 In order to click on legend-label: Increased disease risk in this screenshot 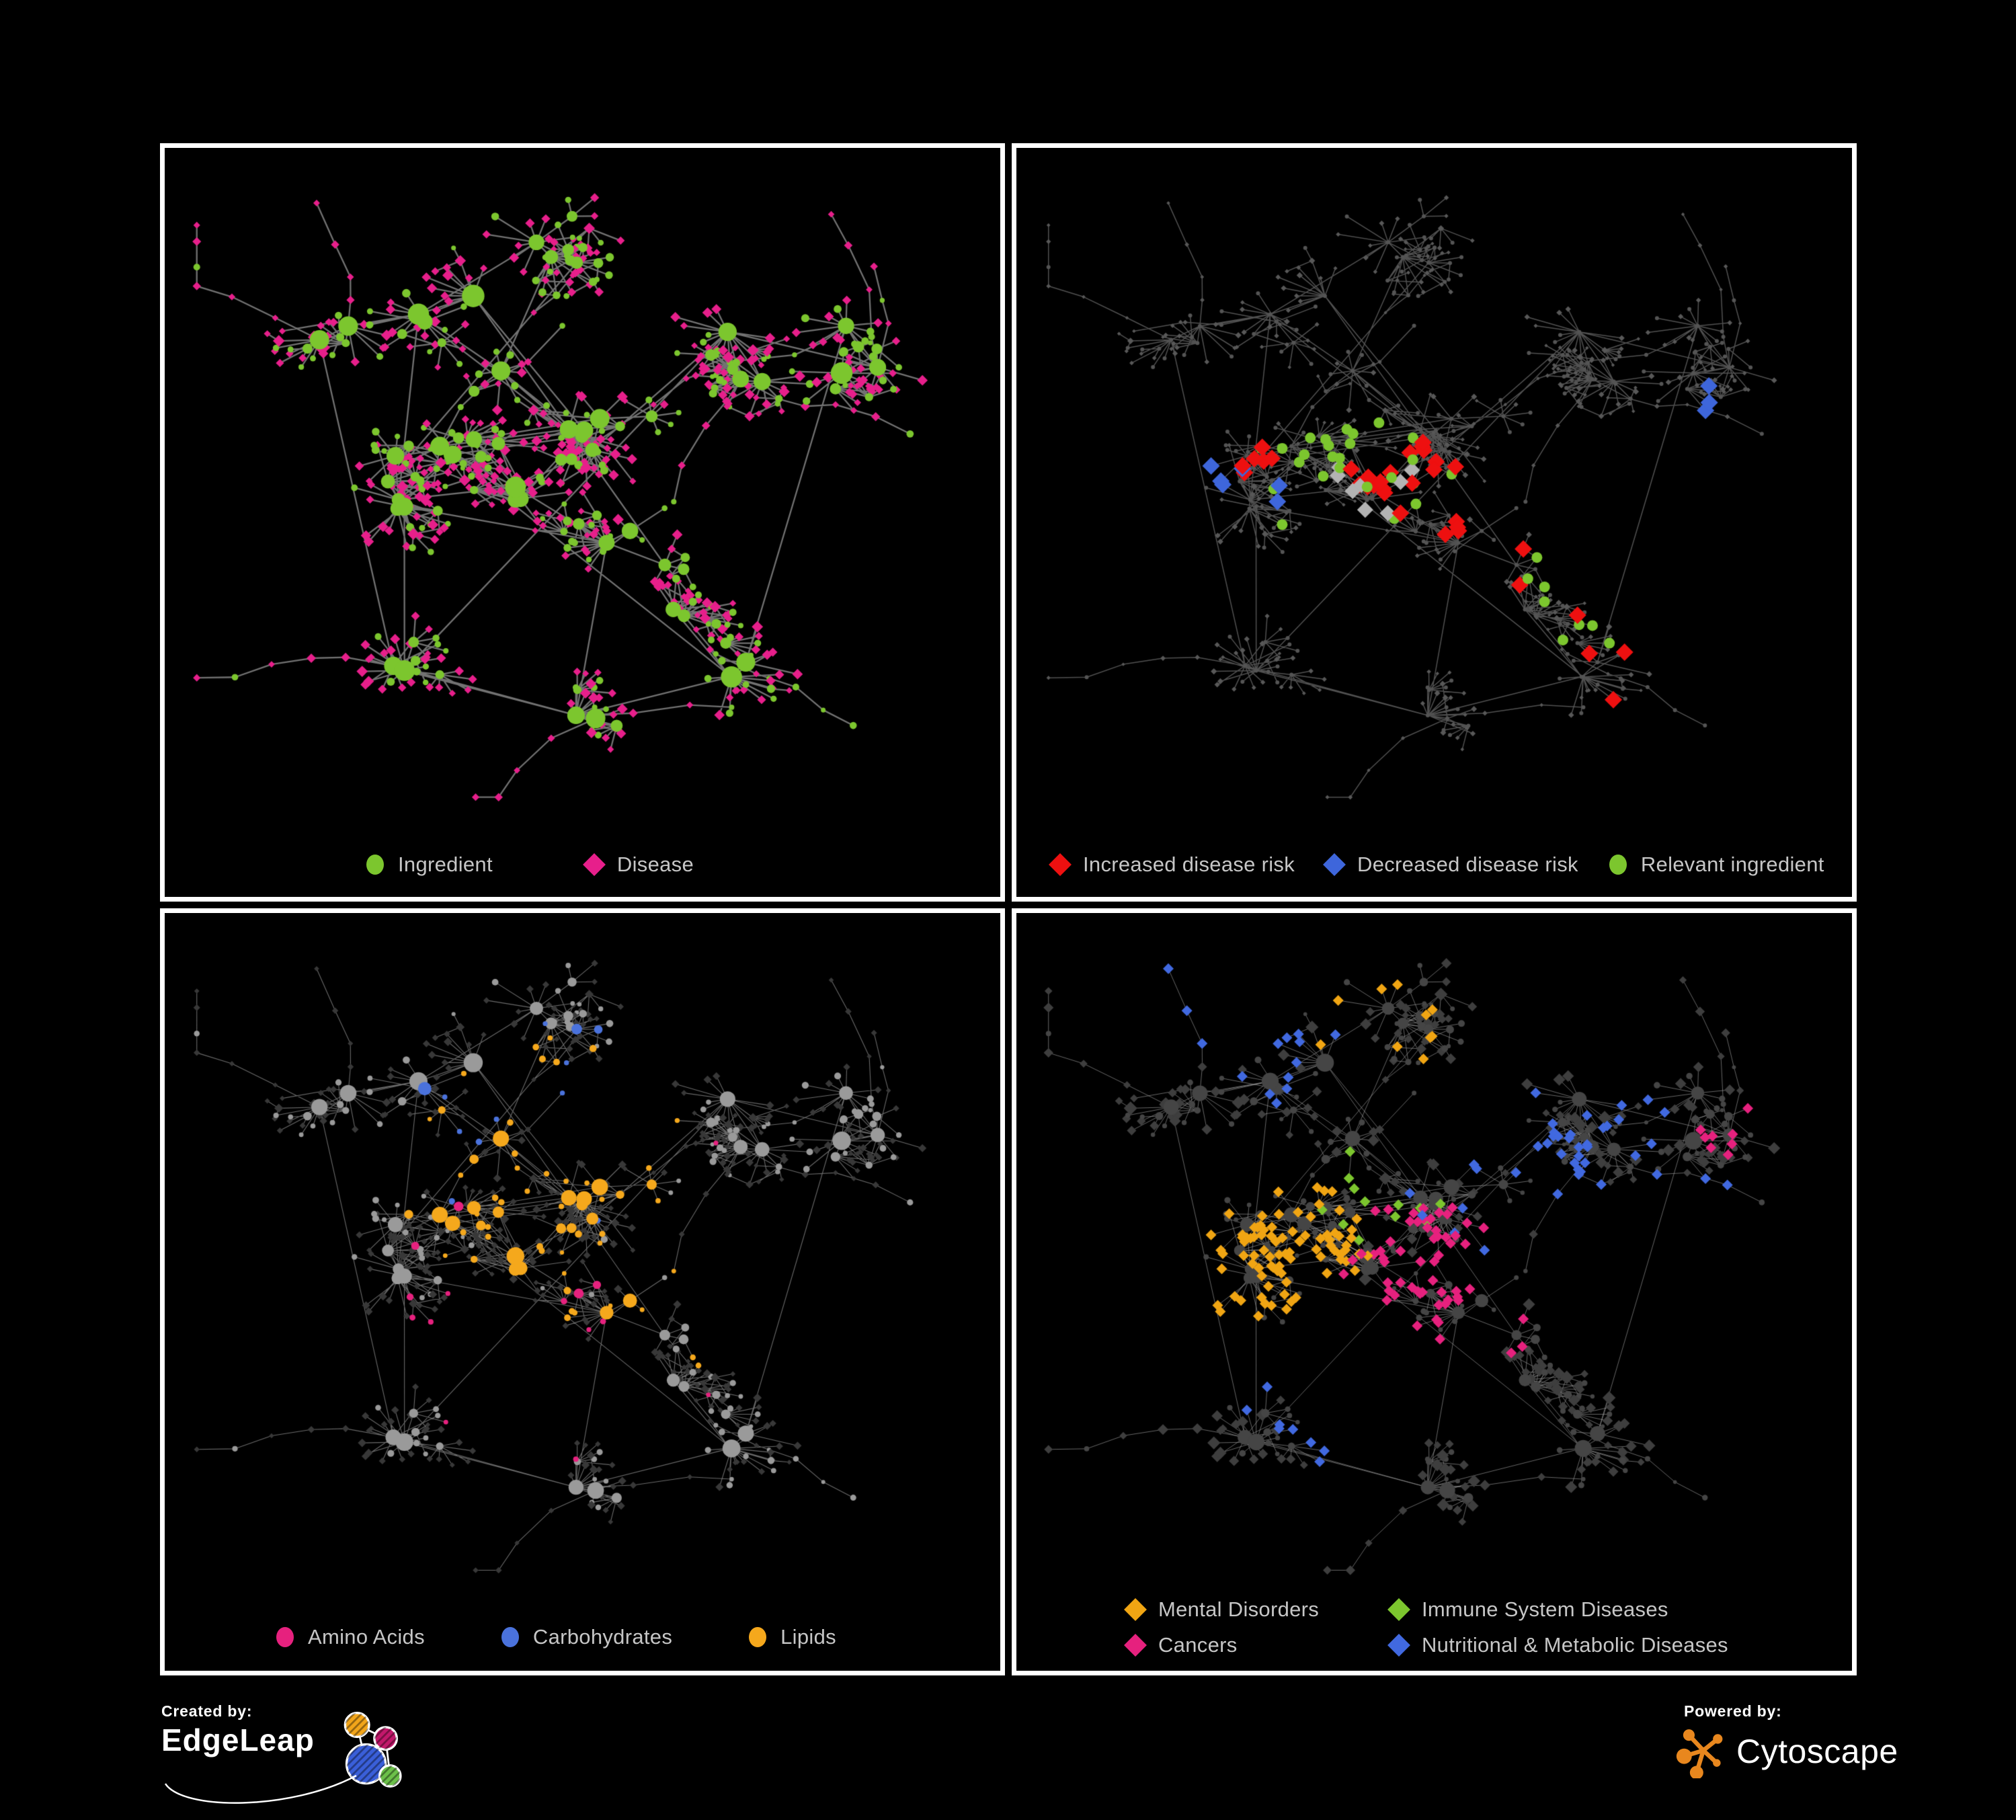, I will do `click(1189, 864)`.